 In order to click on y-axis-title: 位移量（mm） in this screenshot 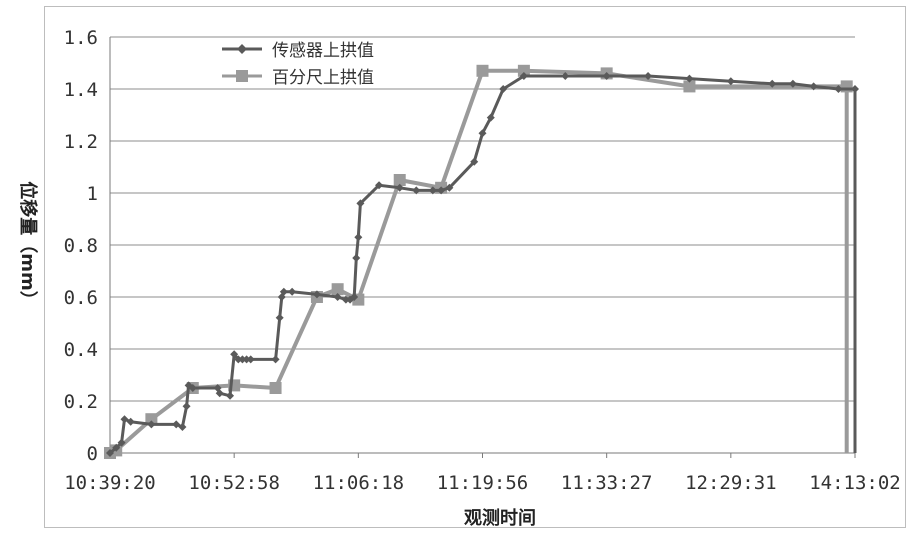, I will do `click(28, 245)`.